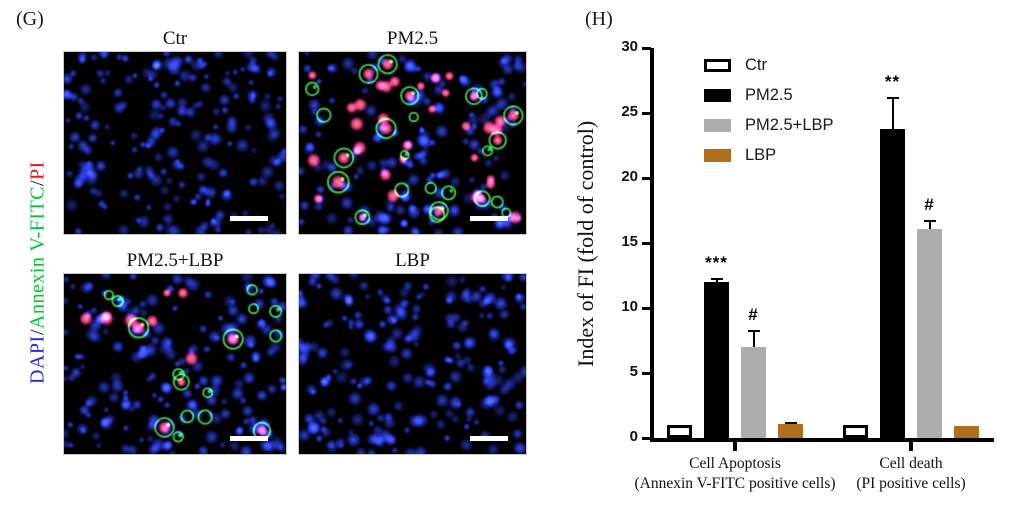  Describe the element at coordinates (735, 484) in the screenshot. I see `category-label-line2: (Annexin V-FITC positive cells)` at that location.